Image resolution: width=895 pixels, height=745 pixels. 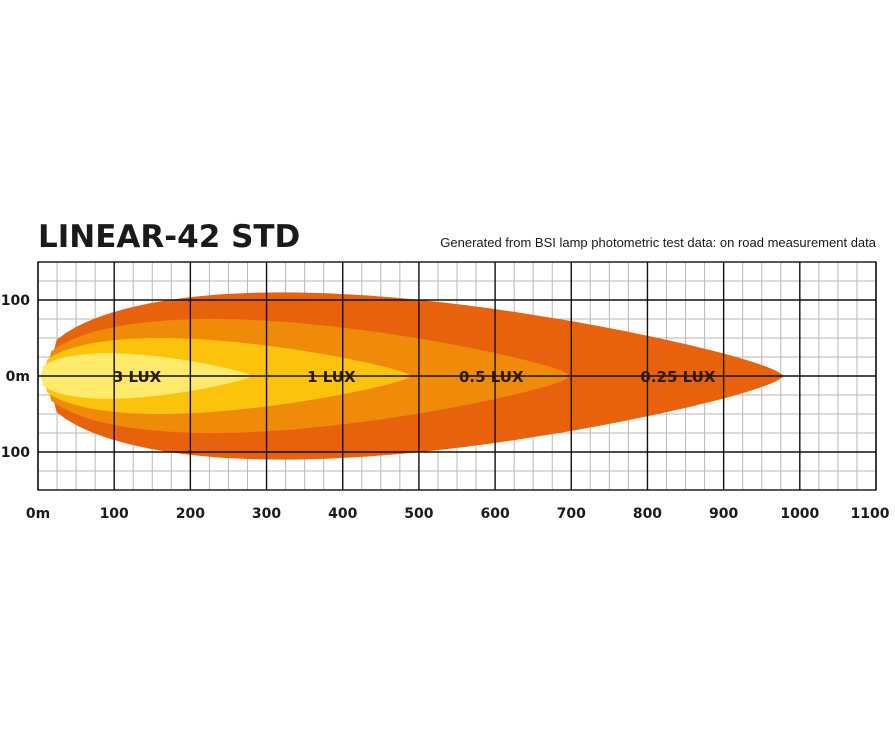 I want to click on y-tick-label: 100, so click(x=15, y=301).